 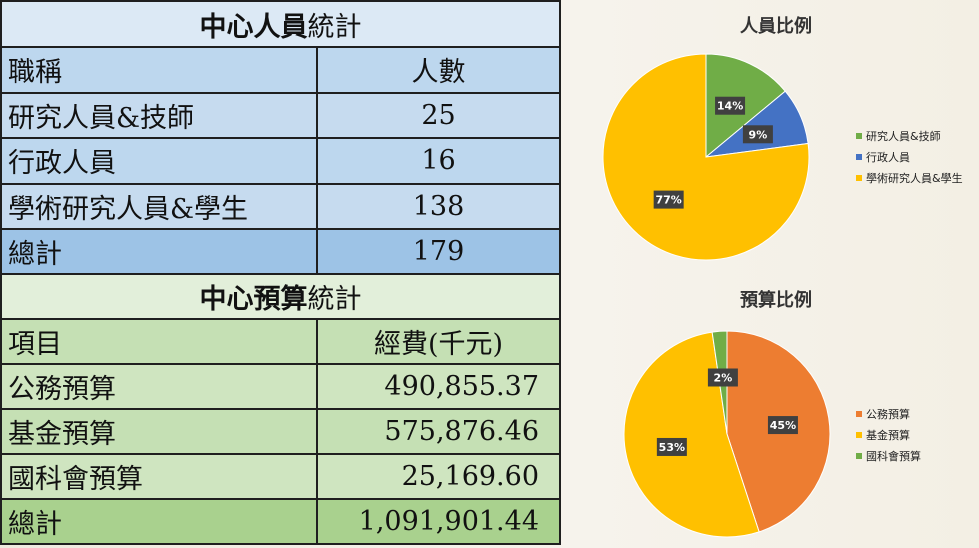 What do you see at coordinates (438, 70) in the screenshot?
I see `staff-header-count: 人數` at bounding box center [438, 70].